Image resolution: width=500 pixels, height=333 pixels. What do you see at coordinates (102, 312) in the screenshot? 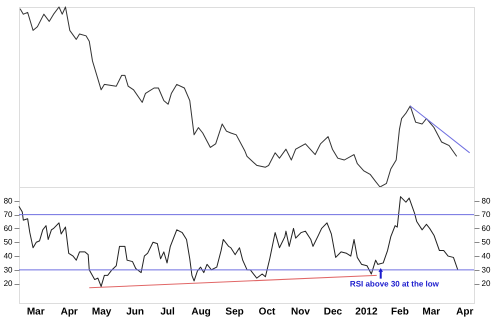
I see `x-tick-label: May` at bounding box center [102, 312].